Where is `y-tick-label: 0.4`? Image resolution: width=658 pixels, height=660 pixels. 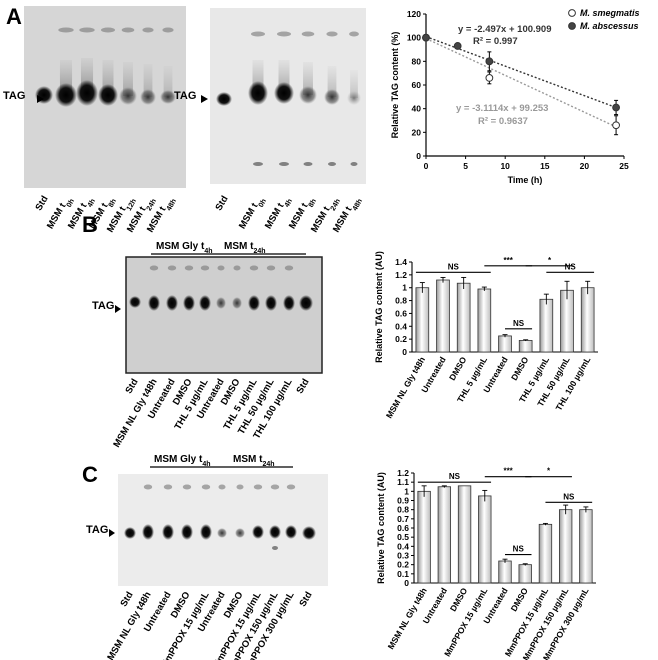
y-tick-label: 0.4 is located at coordinates (403, 546).